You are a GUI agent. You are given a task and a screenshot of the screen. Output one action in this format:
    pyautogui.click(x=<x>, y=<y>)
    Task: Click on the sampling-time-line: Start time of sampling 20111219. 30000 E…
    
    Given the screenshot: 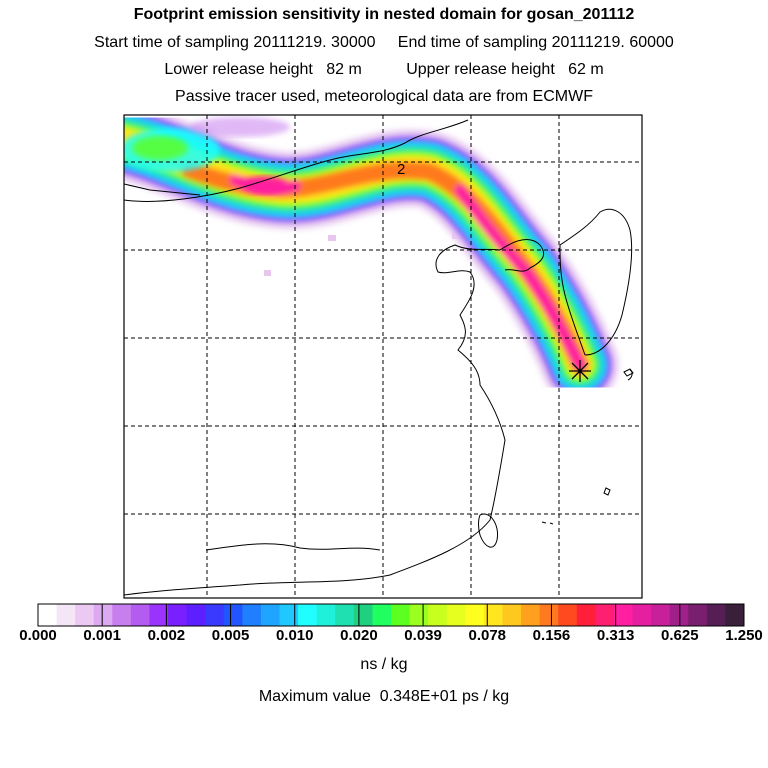 What is the action you would take?
    pyautogui.click(x=384, y=42)
    